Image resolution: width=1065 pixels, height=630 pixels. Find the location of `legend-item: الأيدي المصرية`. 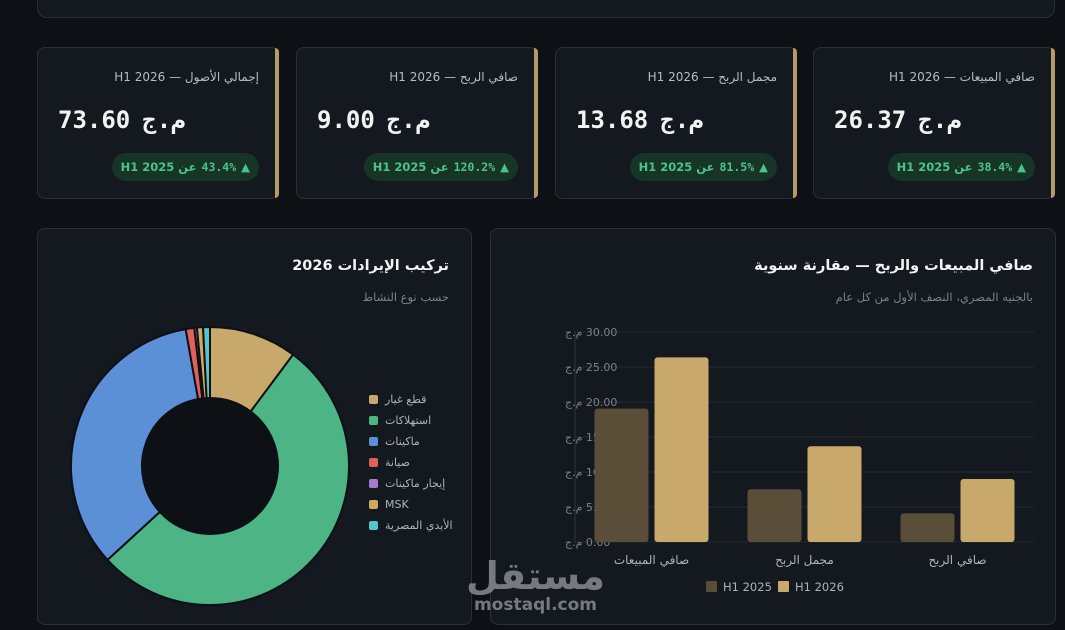

legend-item: الأيدي المصرية is located at coordinates (411, 525).